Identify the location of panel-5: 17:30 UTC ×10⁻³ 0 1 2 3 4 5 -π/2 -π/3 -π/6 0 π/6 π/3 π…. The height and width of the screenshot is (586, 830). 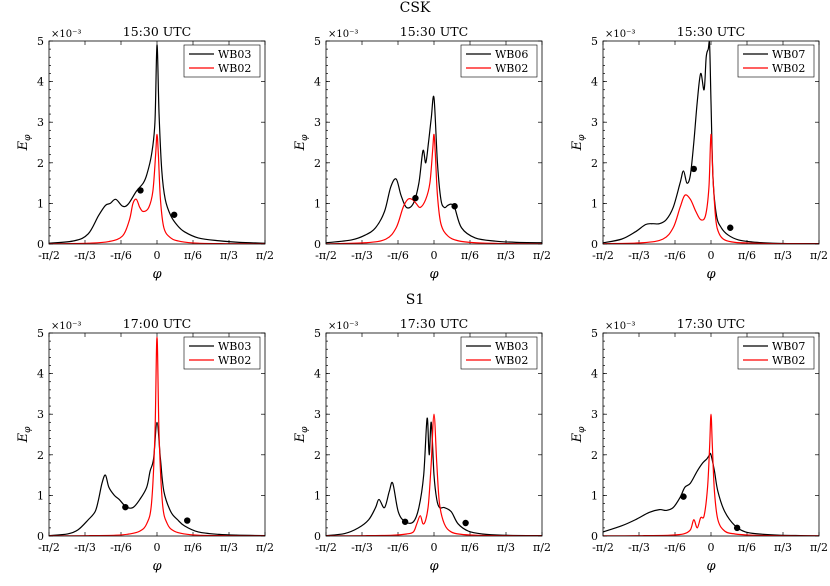
(422, 445).